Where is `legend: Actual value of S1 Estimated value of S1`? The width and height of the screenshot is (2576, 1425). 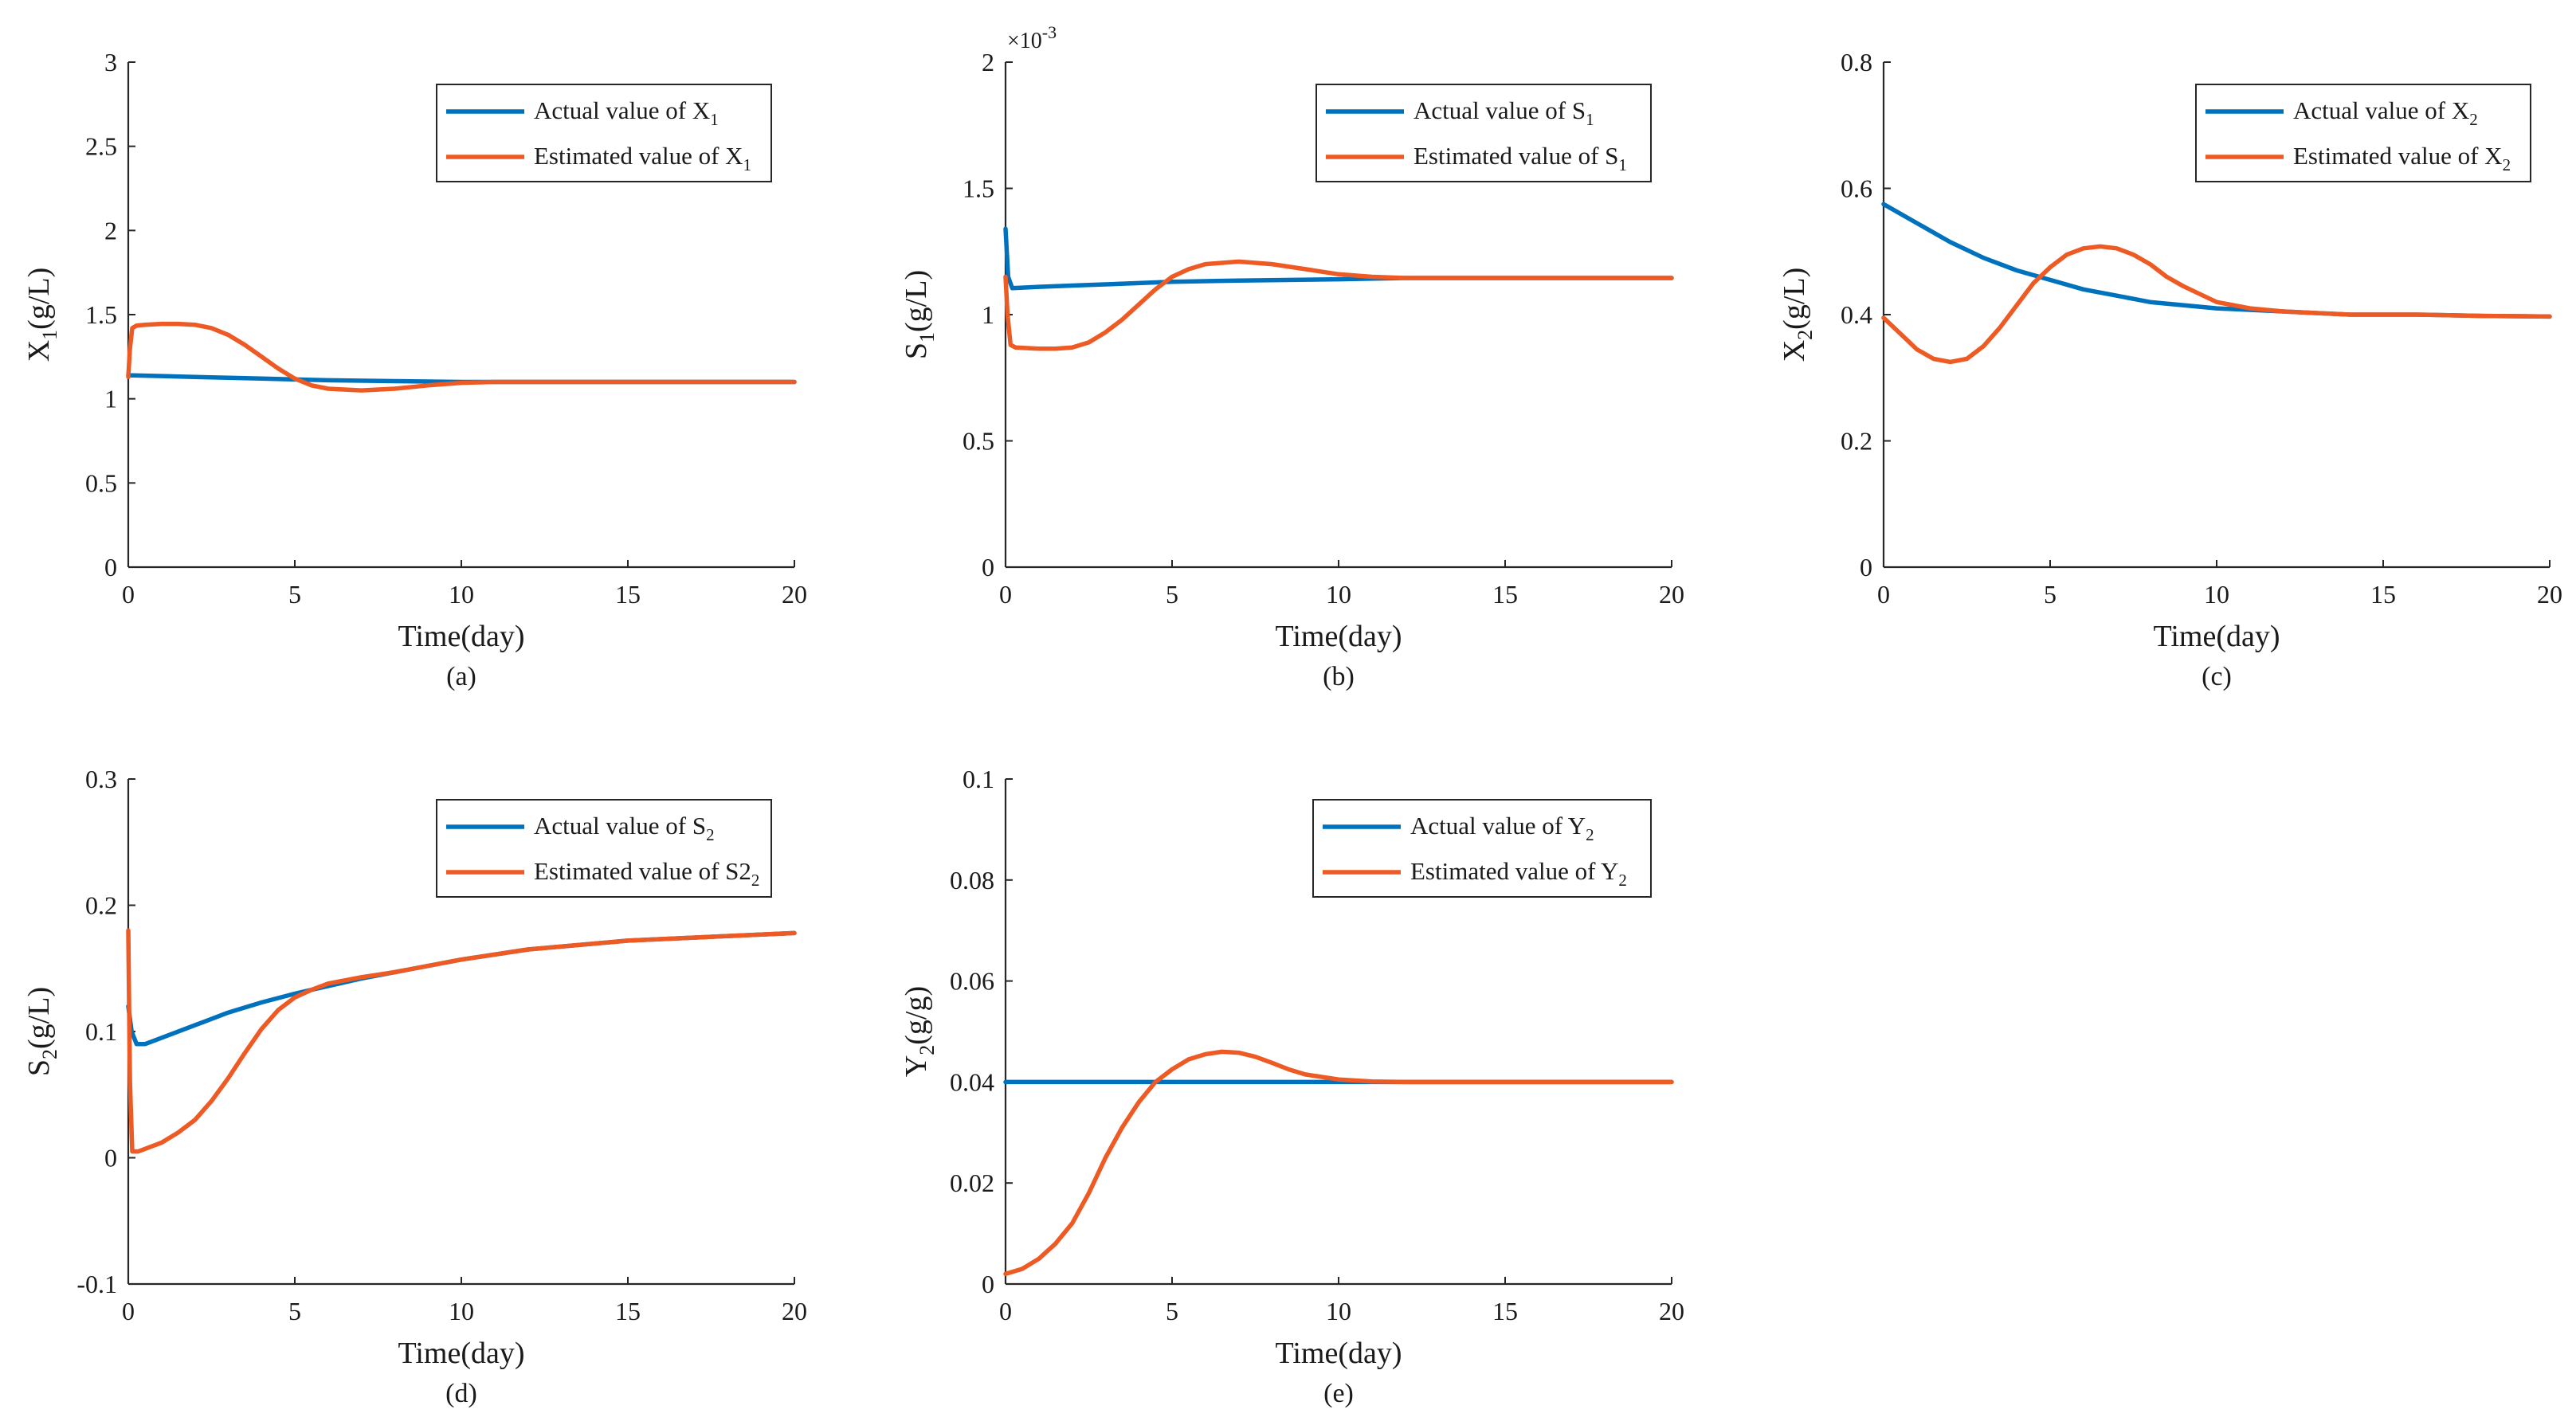 legend: Actual value of S1 Estimated value of S1 is located at coordinates (1483, 133).